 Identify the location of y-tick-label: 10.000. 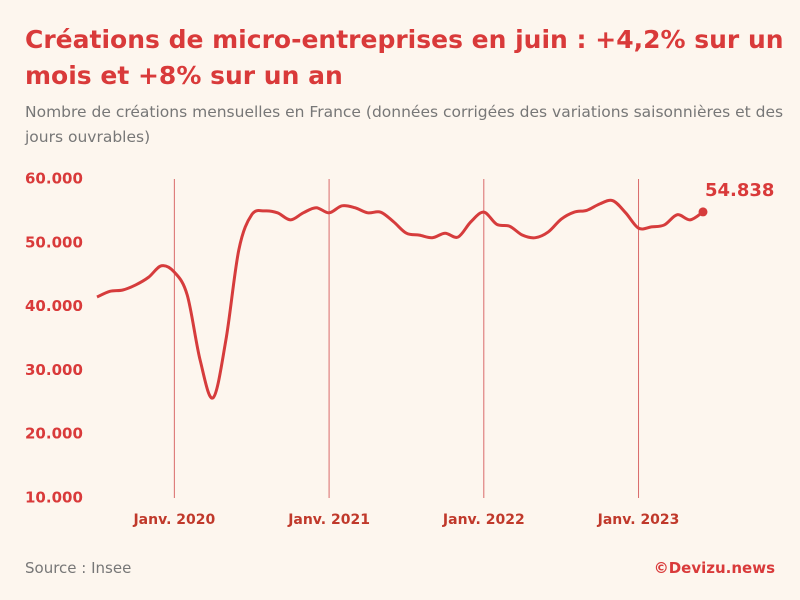
(54, 498).